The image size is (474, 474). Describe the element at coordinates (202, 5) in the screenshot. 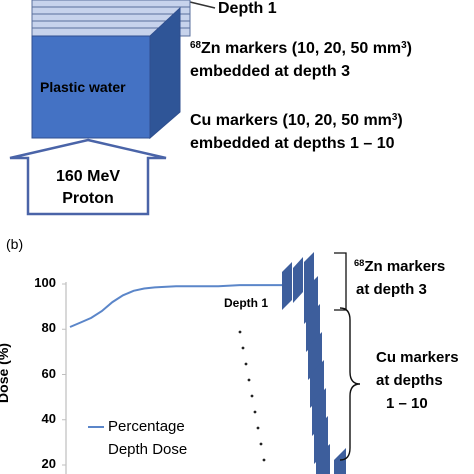

I see `depth-1-leader-line` at that location.